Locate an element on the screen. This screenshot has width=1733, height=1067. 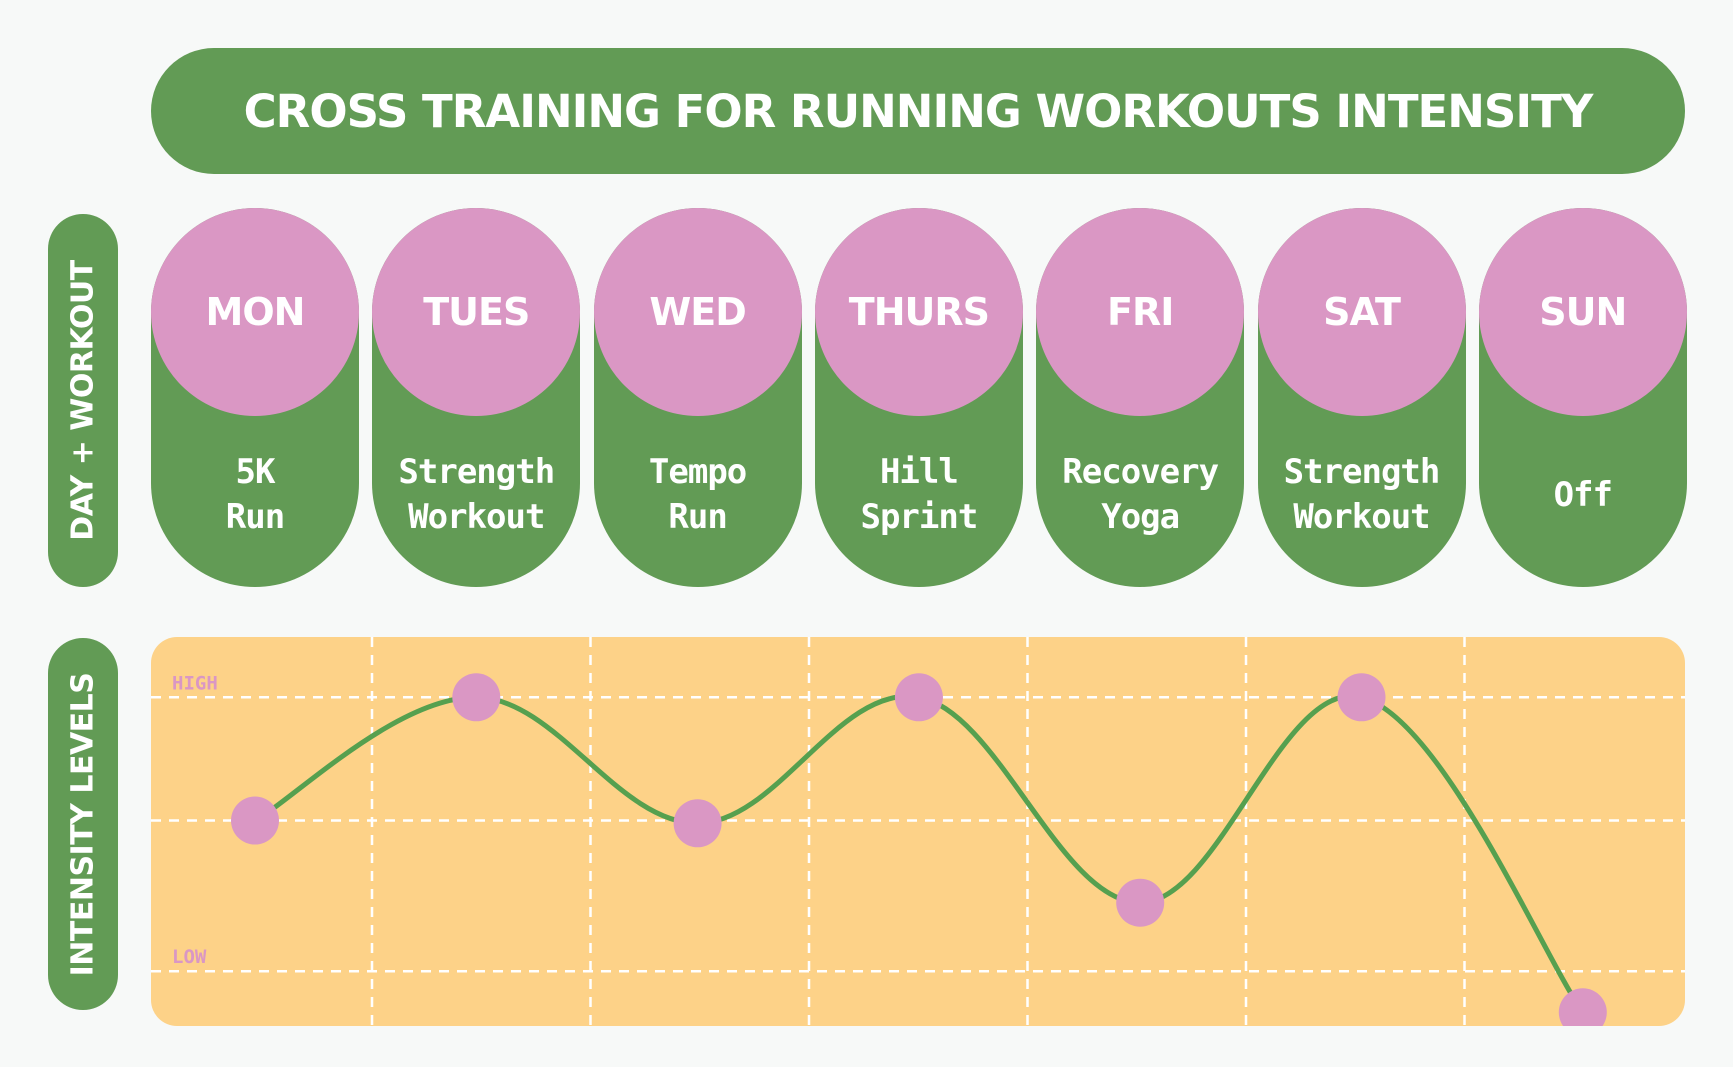
day-card-tues: TUES Strength Workout is located at coordinates (476, 397).